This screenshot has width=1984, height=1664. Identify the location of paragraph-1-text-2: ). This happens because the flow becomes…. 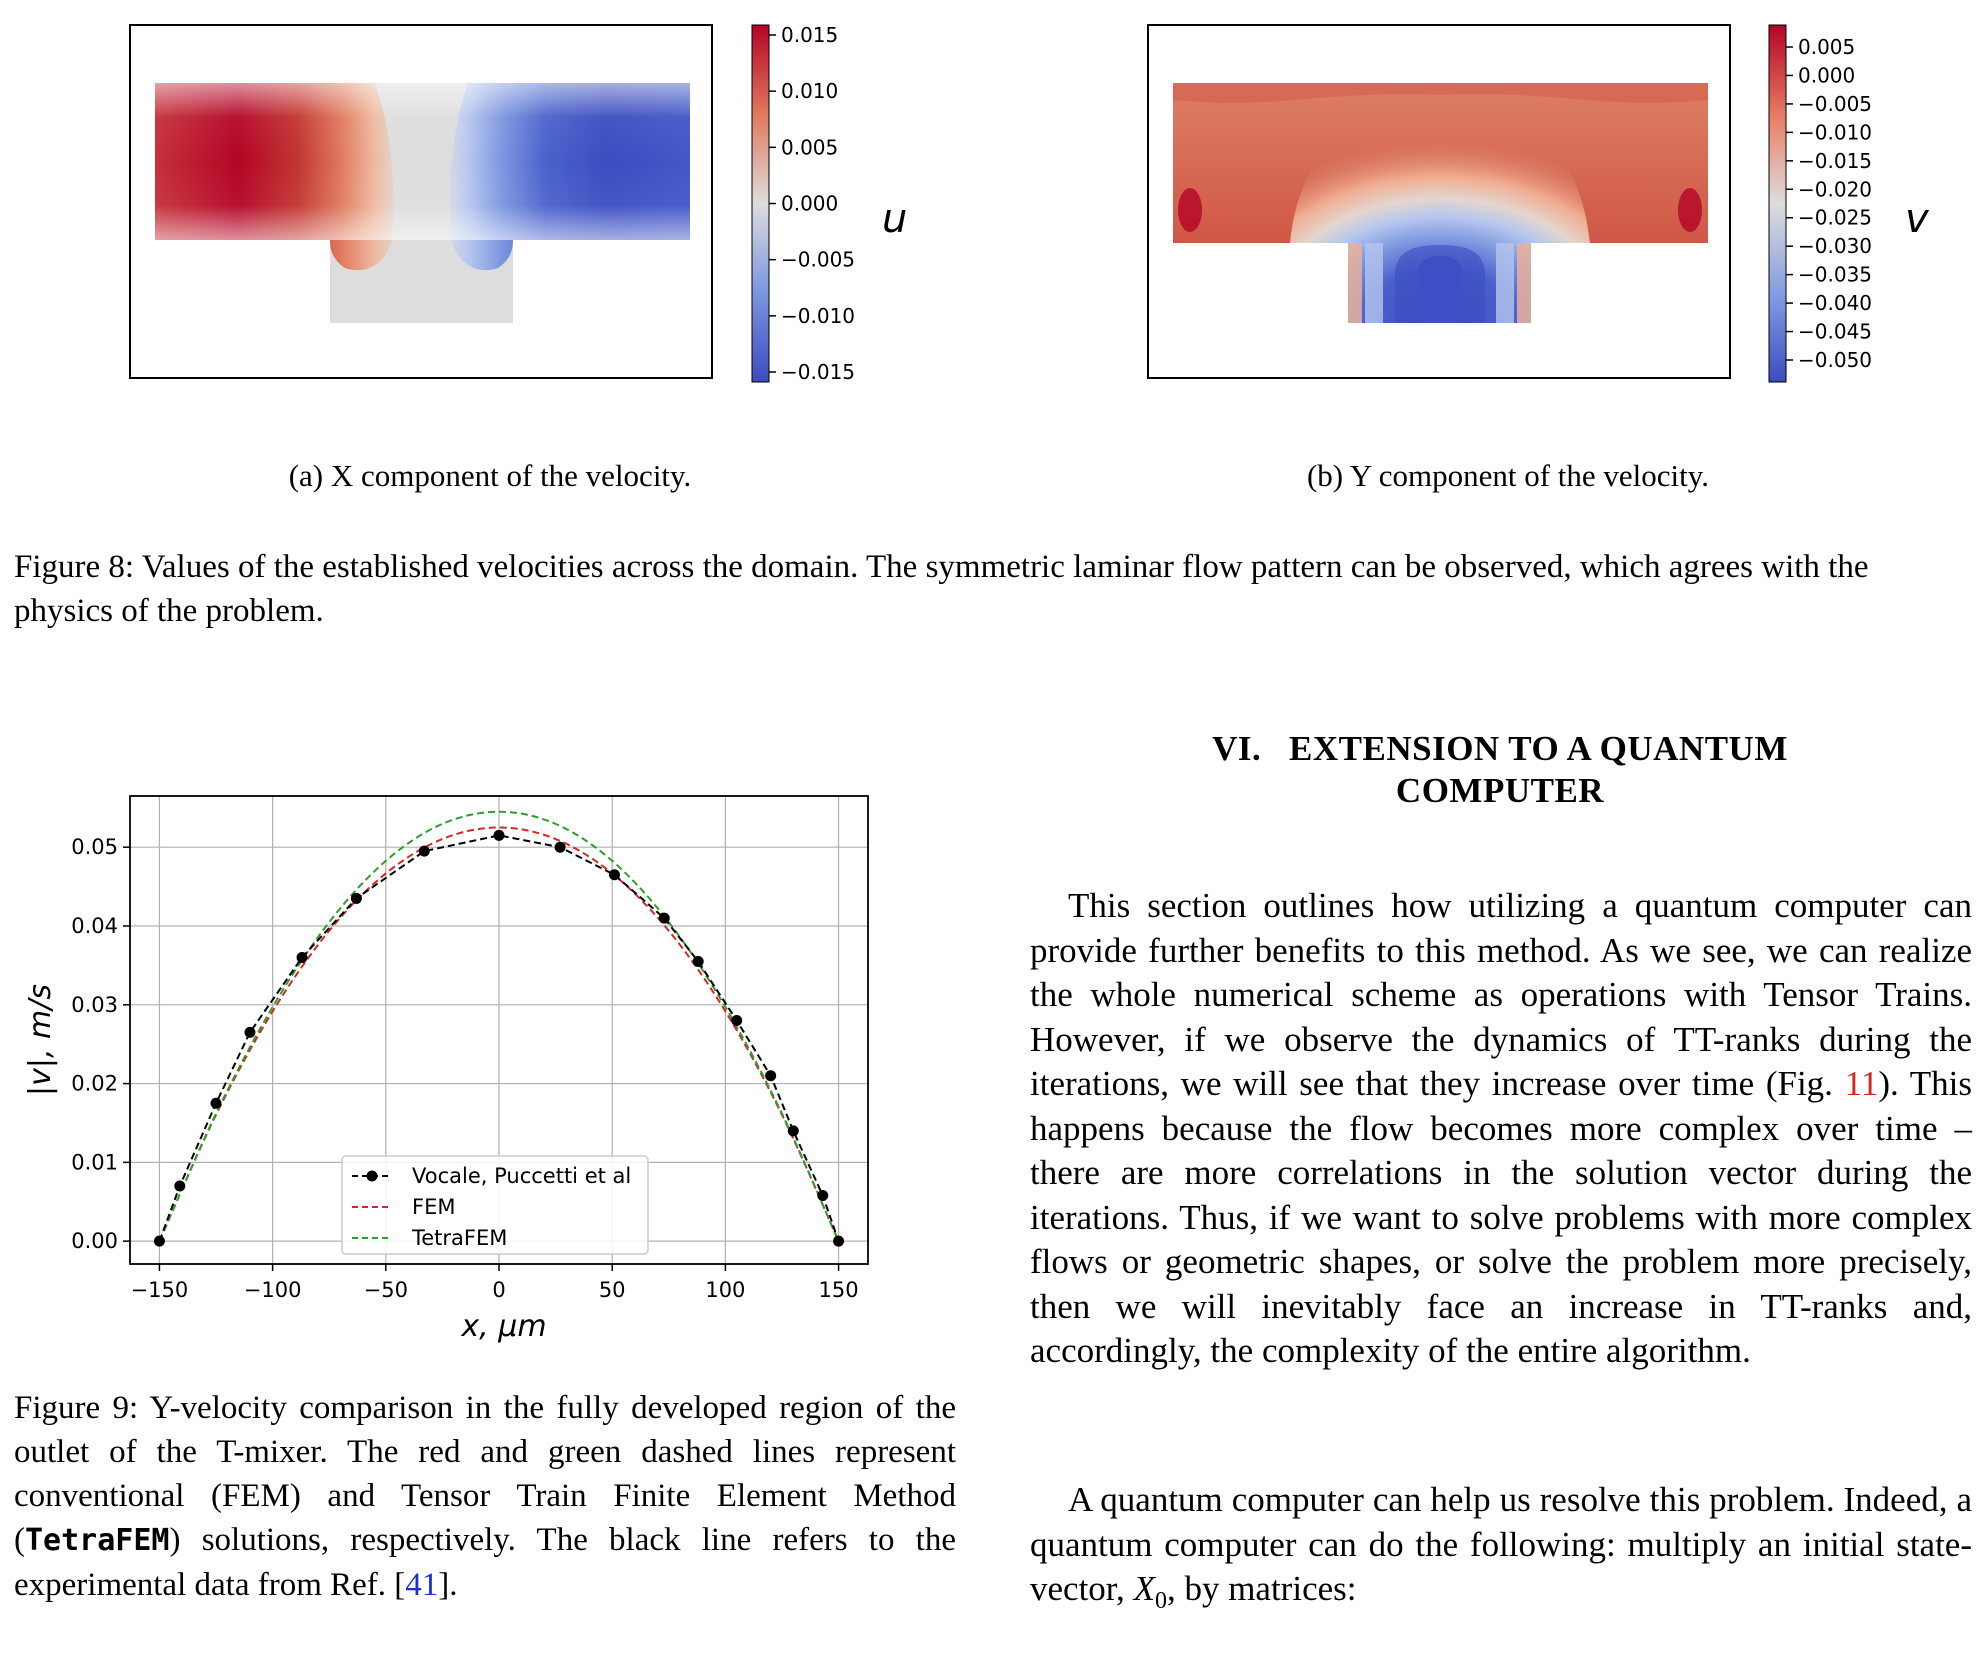
(1501, 1217).